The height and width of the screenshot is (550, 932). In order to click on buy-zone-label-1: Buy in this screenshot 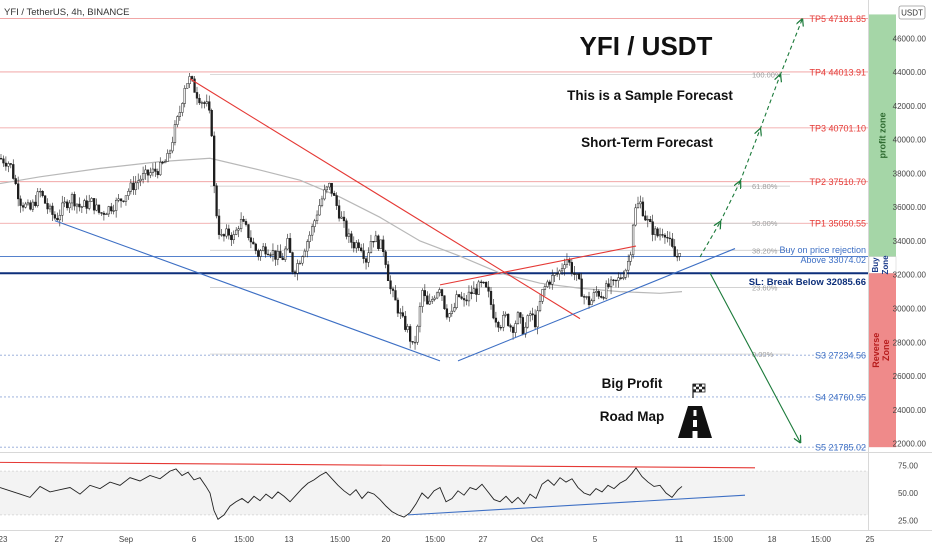, I will do `click(875, 265)`.